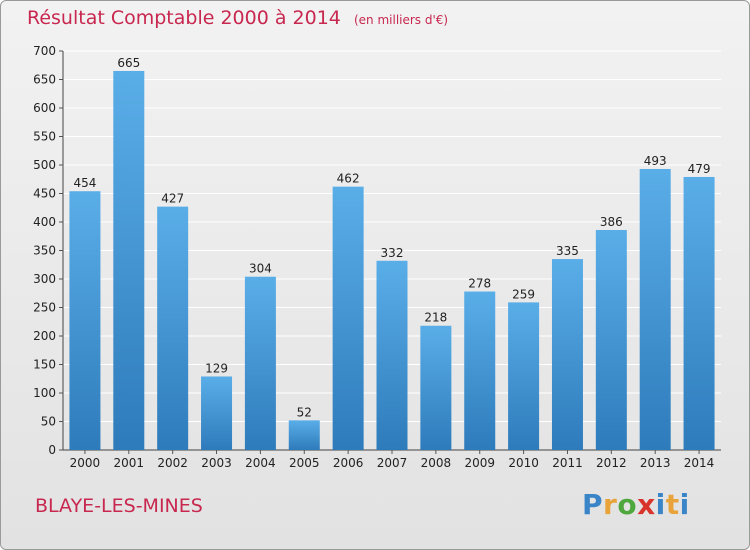 The image size is (750, 550). Describe the element at coordinates (655, 161) in the screenshot. I see `bar-value-label: 493` at that location.